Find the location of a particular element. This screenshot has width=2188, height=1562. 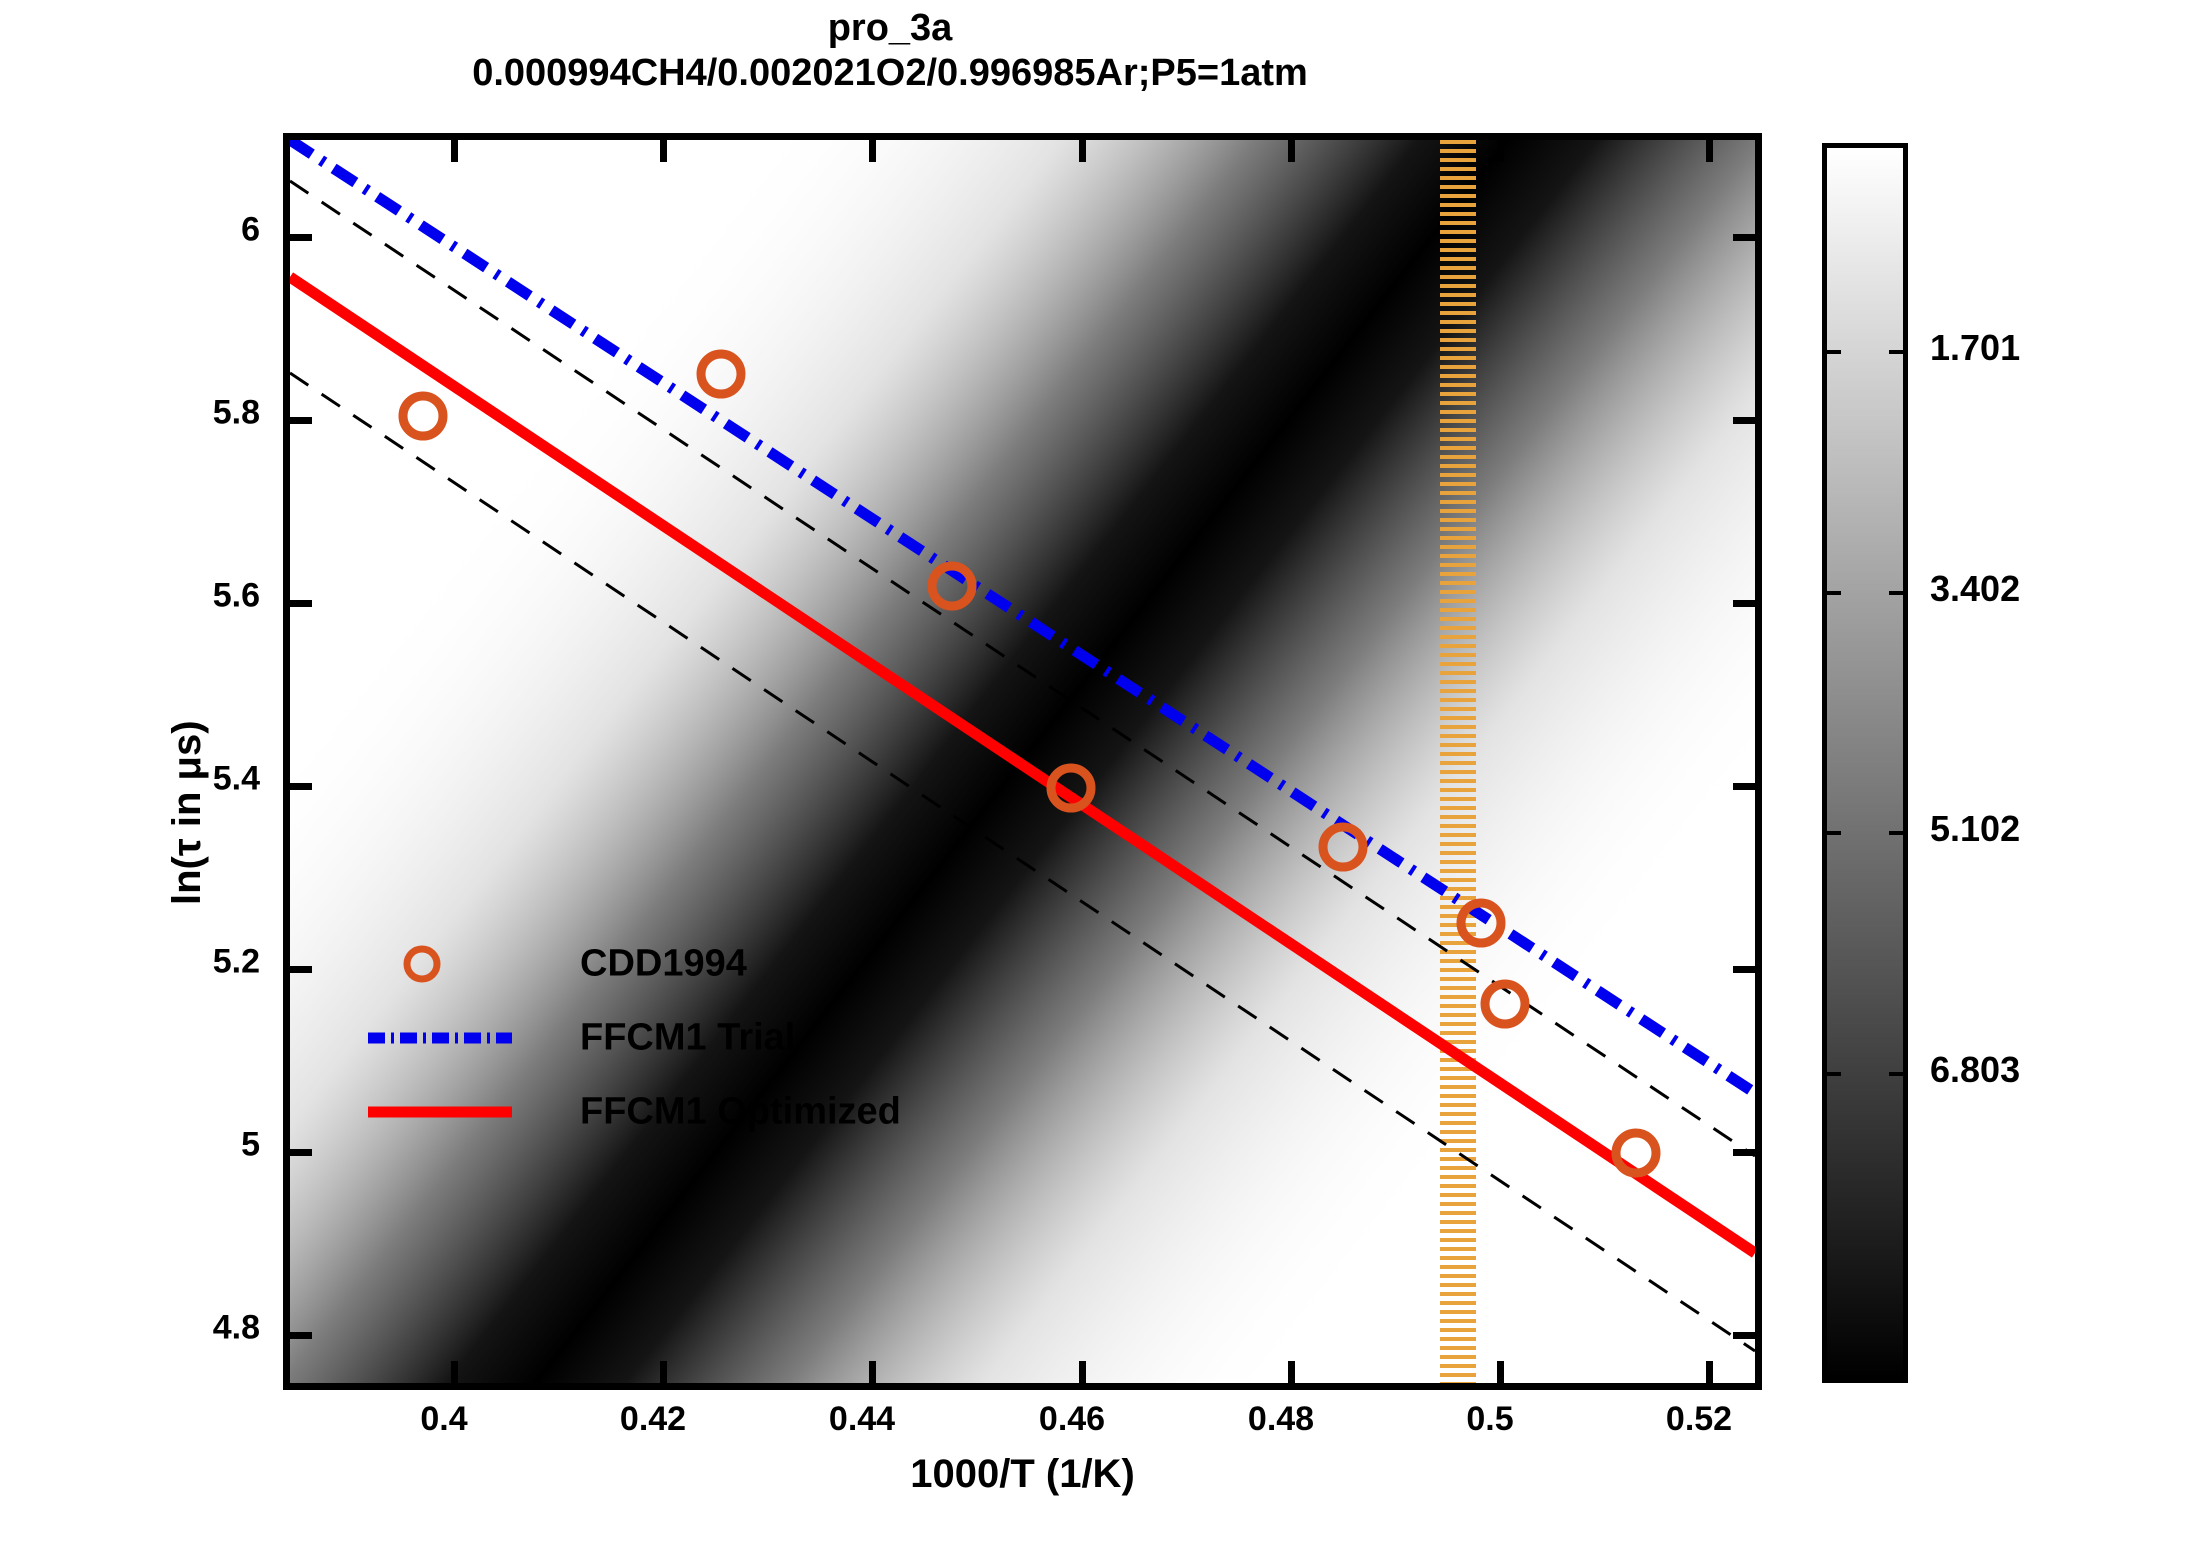

y-tick-label: 4.8 is located at coordinates (236, 1327).